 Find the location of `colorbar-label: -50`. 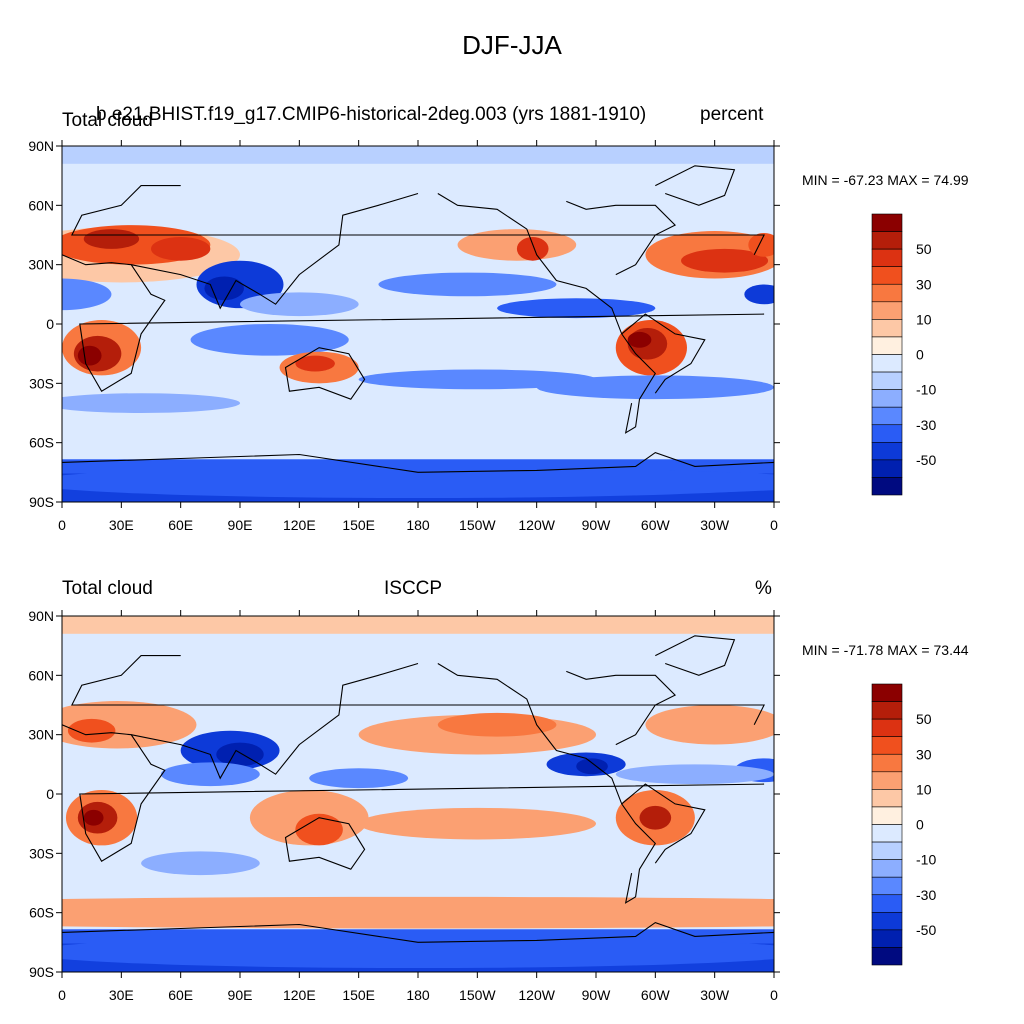

colorbar-label: -50 is located at coordinates (926, 460).